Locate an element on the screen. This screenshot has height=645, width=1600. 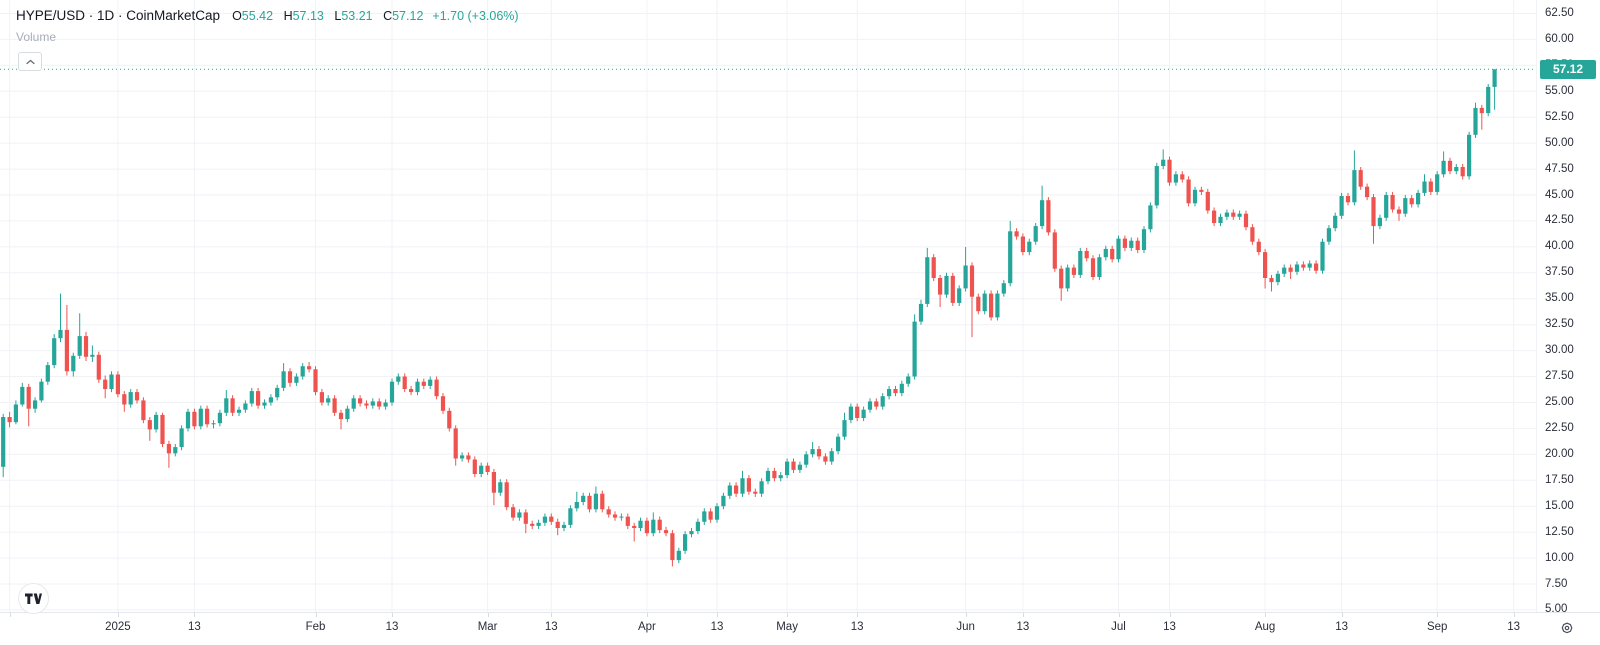
price-axis-label: 25.00 is located at coordinates (1559, 402).